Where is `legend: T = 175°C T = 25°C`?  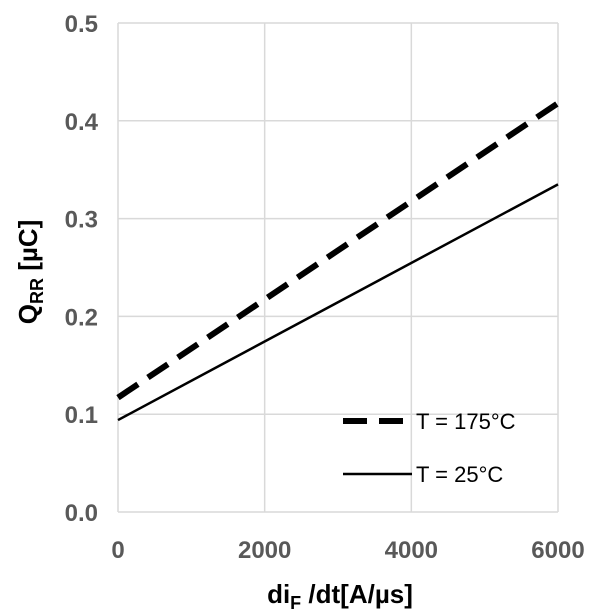 legend: T = 175°C T = 25°C is located at coordinates (429, 448).